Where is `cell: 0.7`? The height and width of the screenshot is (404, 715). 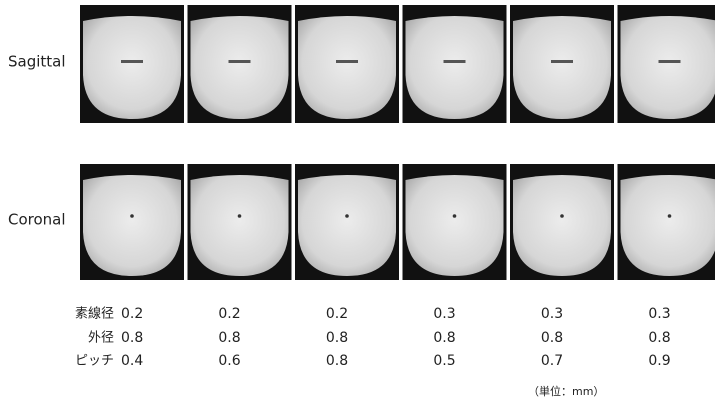
cell: 0.7 is located at coordinates (552, 361).